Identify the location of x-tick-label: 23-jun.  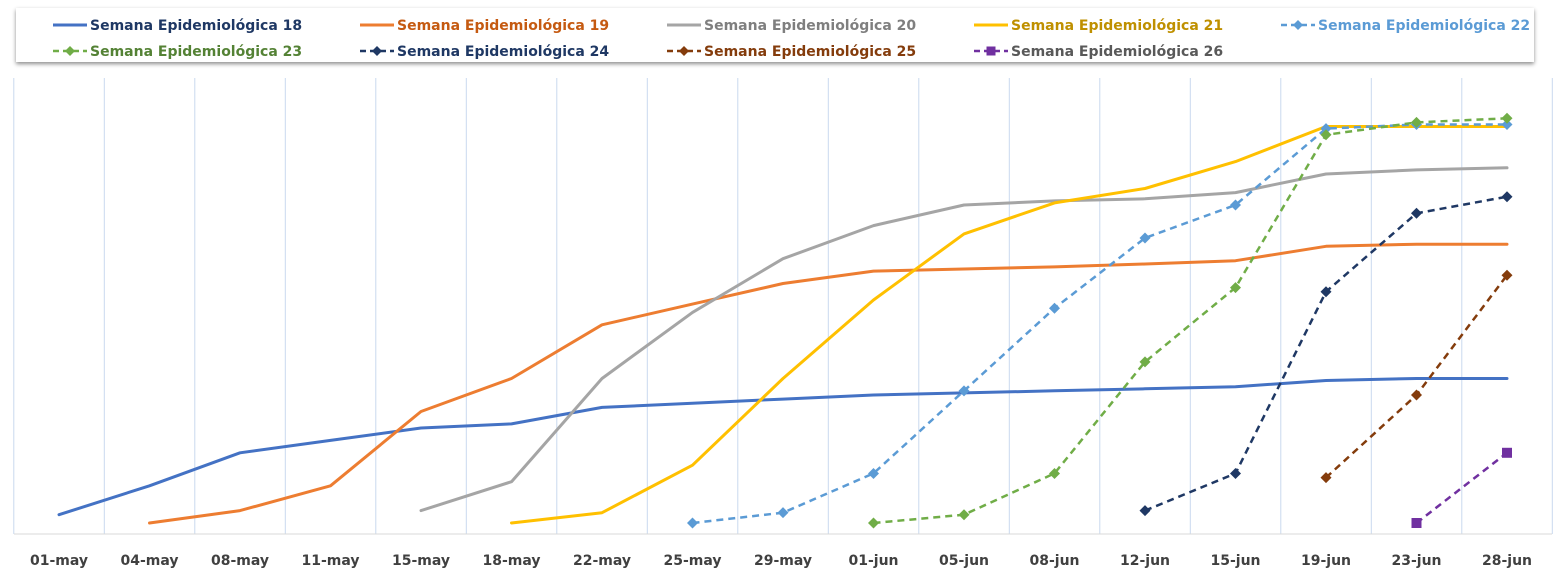
(1416, 561).